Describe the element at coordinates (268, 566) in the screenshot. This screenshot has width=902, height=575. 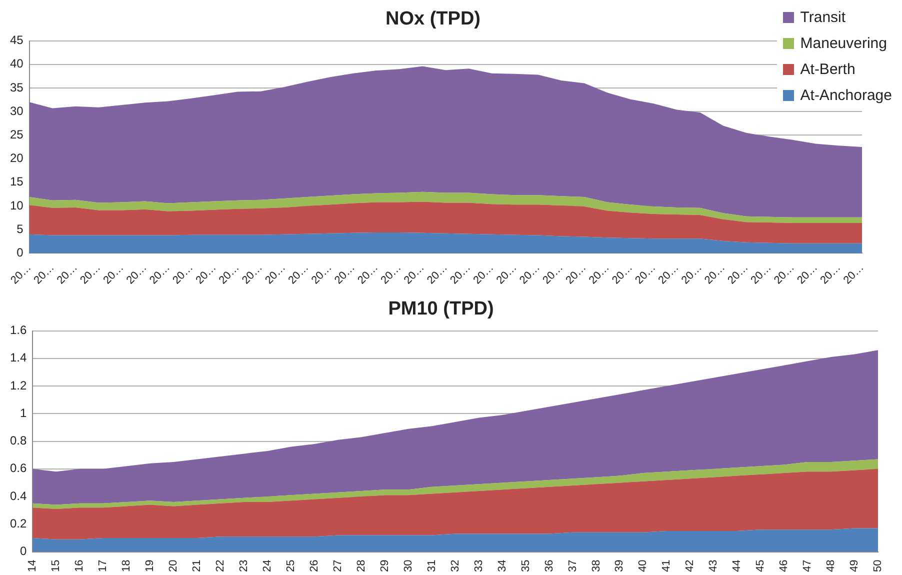
I see `x-tick-label: 24` at that location.